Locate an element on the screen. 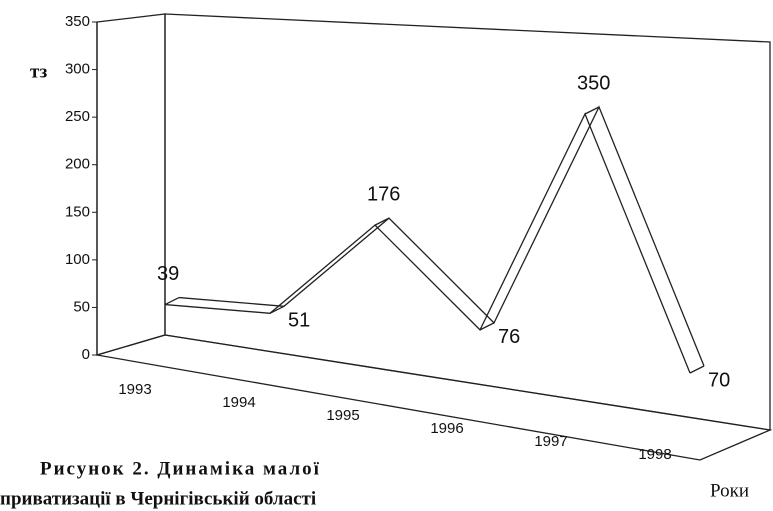  value-label: 39 is located at coordinates (168, 274).